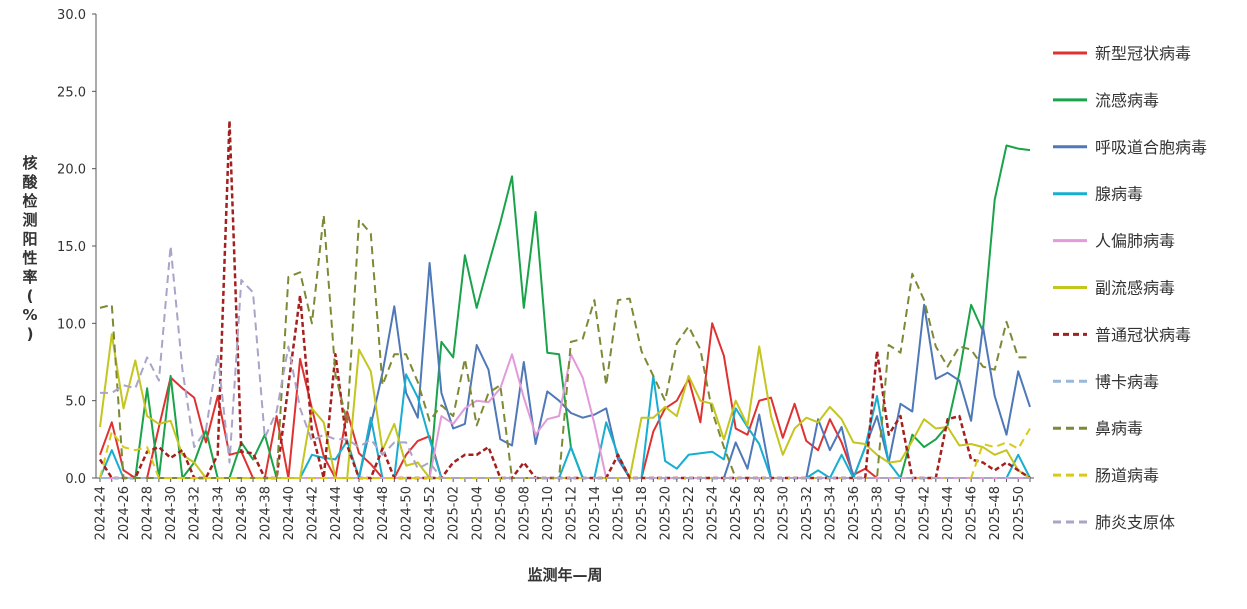 The width and height of the screenshot is (1247, 609). I want to click on y-axis-title-char: 核, so click(29, 163).